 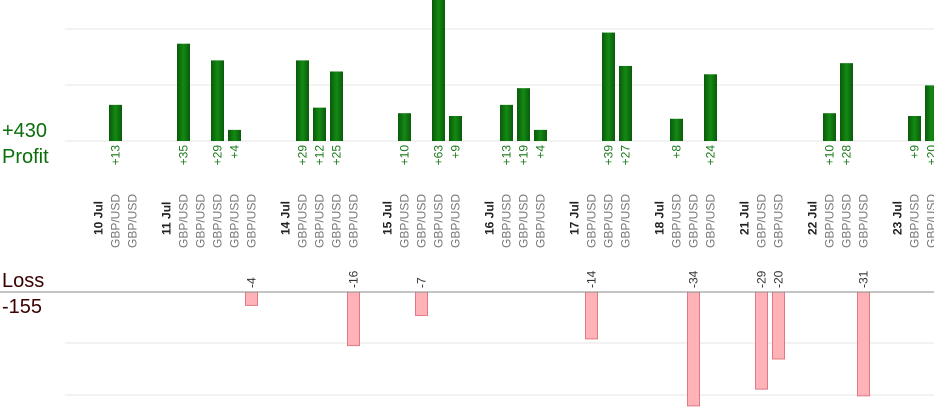 What do you see at coordinates (745, 218) in the screenshot?
I see `date-label: 21 Jul` at bounding box center [745, 218].